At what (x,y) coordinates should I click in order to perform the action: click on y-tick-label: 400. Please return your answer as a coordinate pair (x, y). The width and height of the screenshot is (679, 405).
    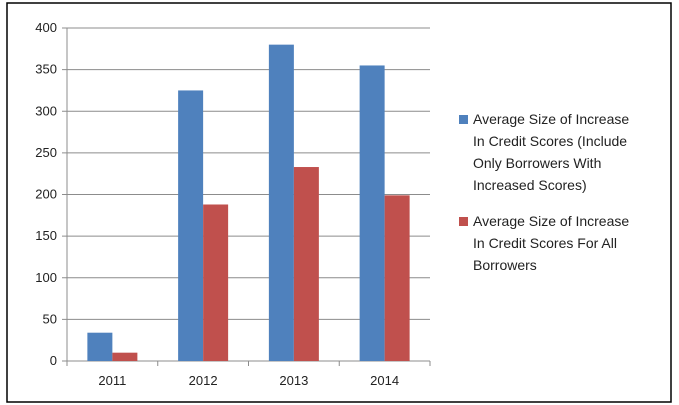
    Looking at the image, I should click on (46, 27).